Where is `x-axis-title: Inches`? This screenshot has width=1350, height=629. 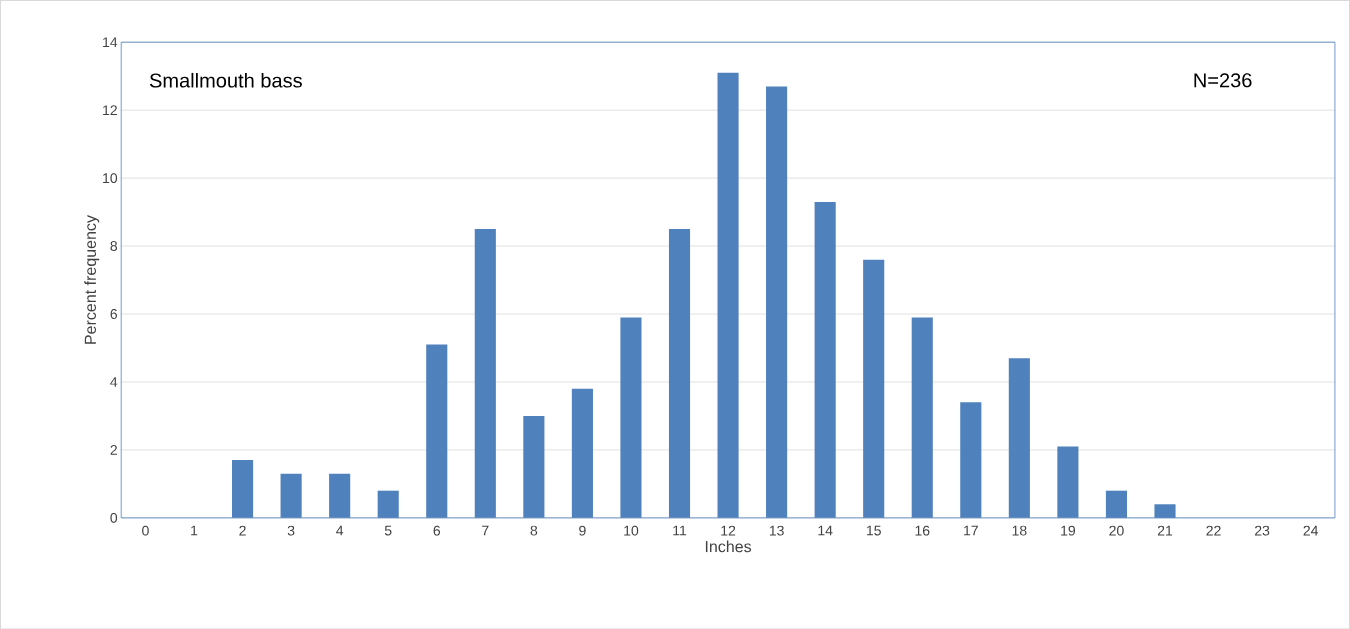
x-axis-title: Inches is located at coordinates (728, 546).